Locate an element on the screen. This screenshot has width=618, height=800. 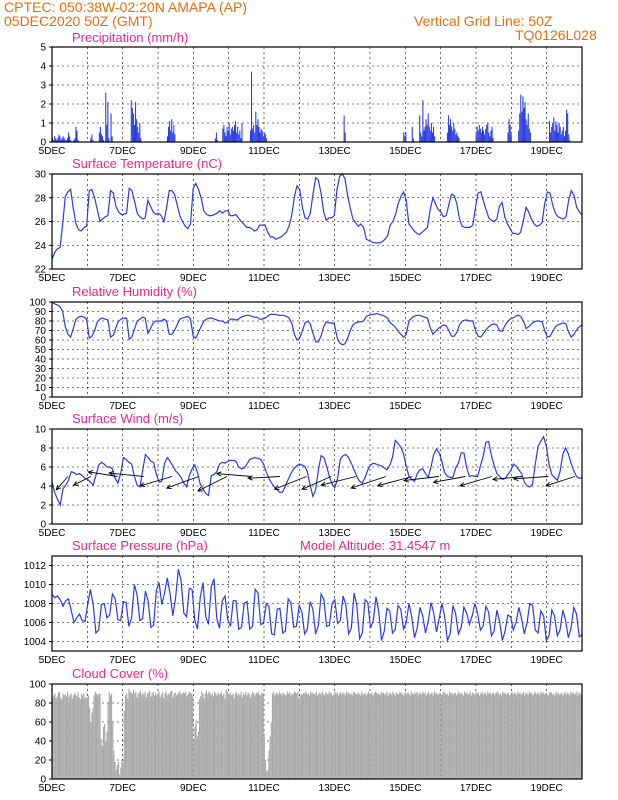
y-tick-label-precip: 4 is located at coordinates (43, 67).